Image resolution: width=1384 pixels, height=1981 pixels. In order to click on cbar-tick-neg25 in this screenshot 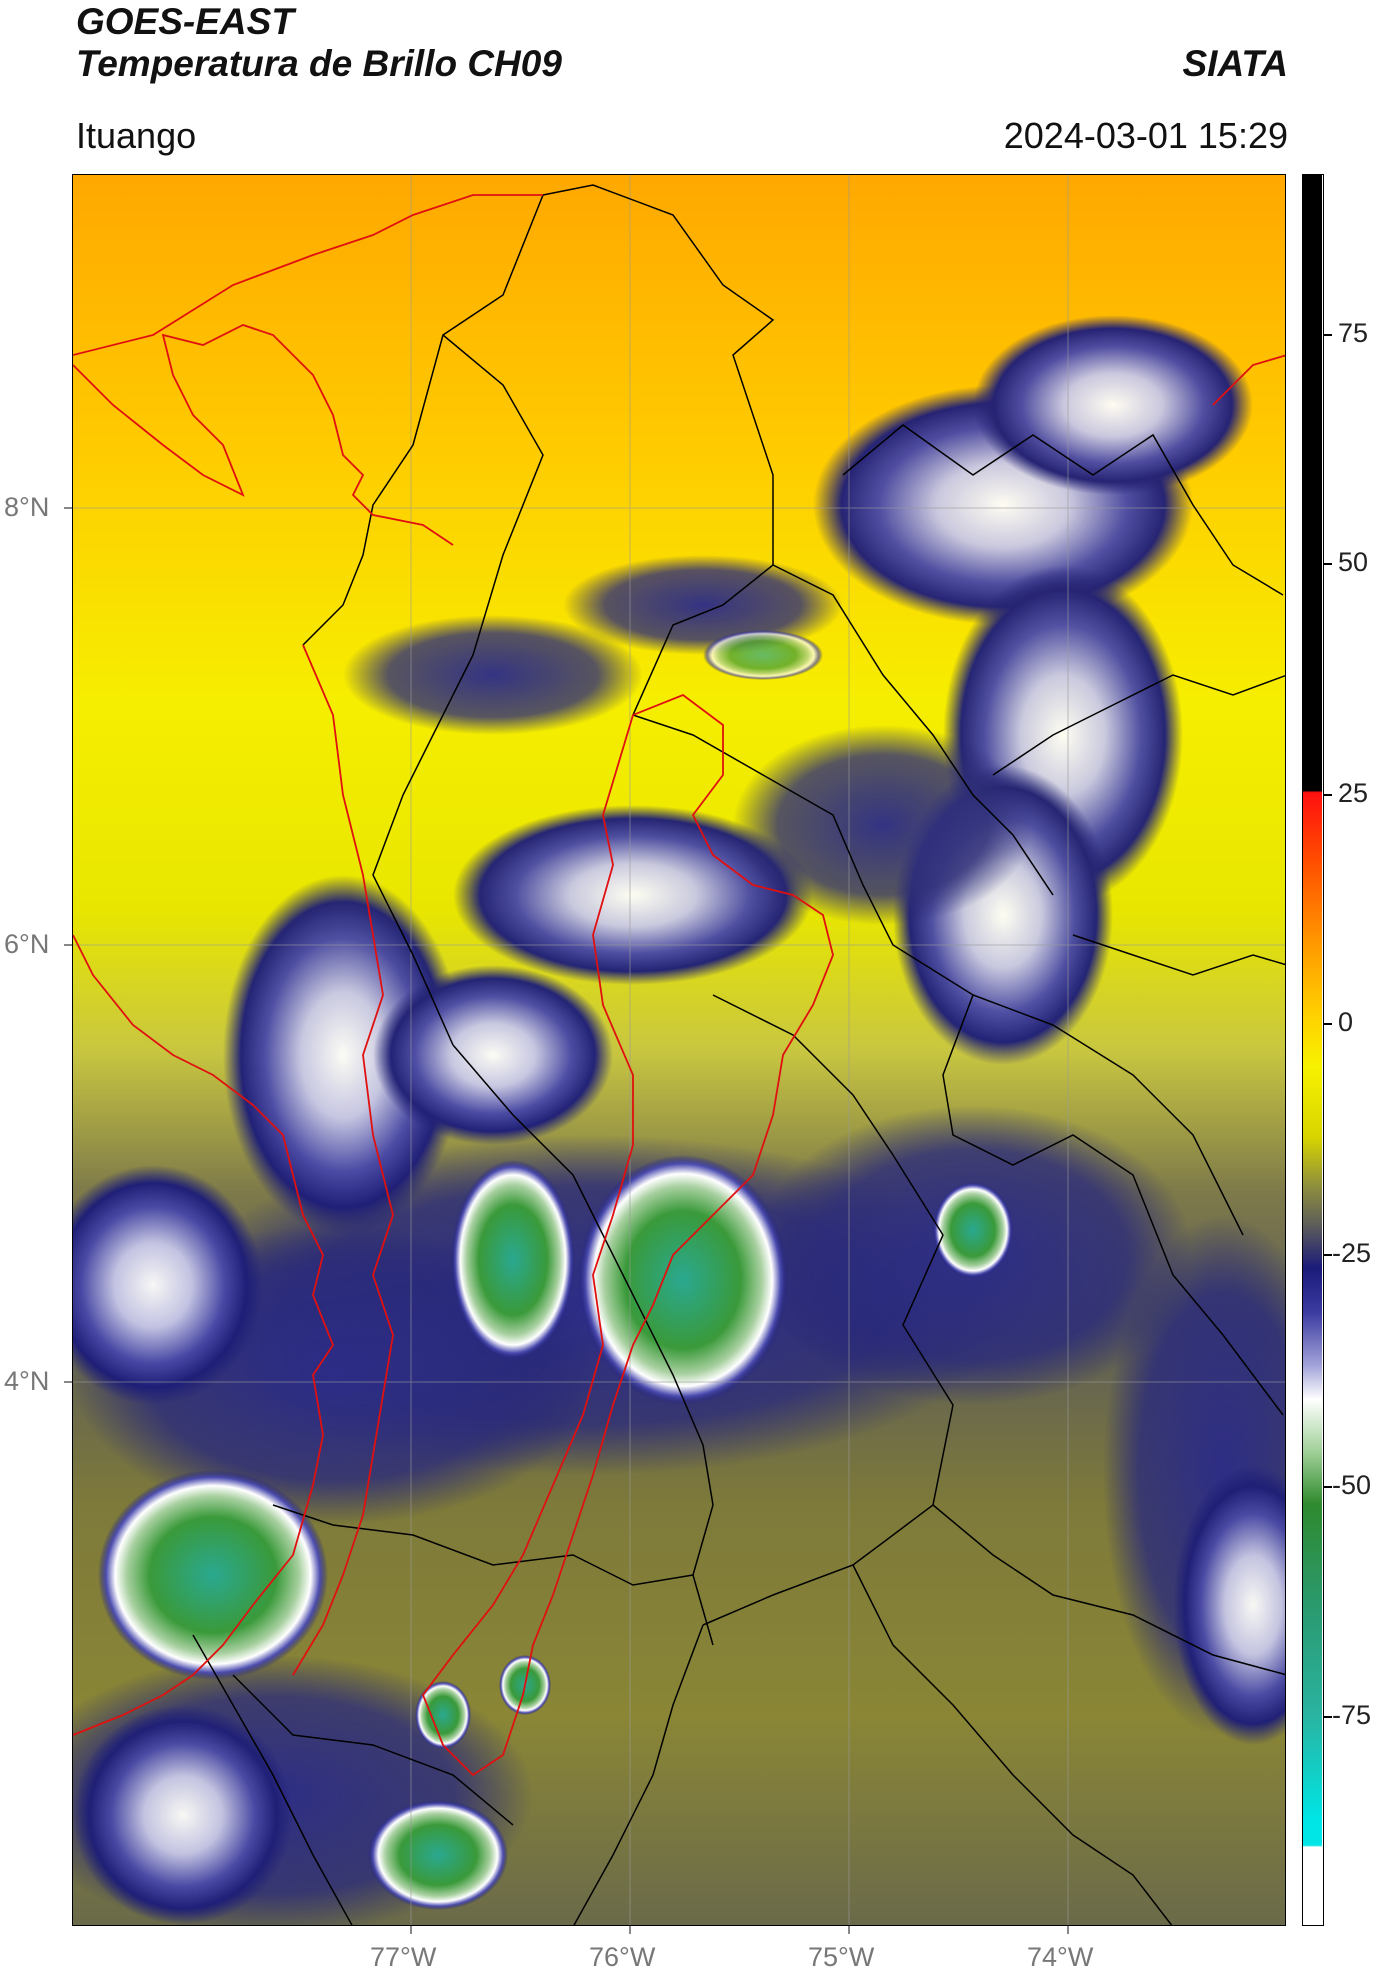, I will do `click(1328, 1255)`.